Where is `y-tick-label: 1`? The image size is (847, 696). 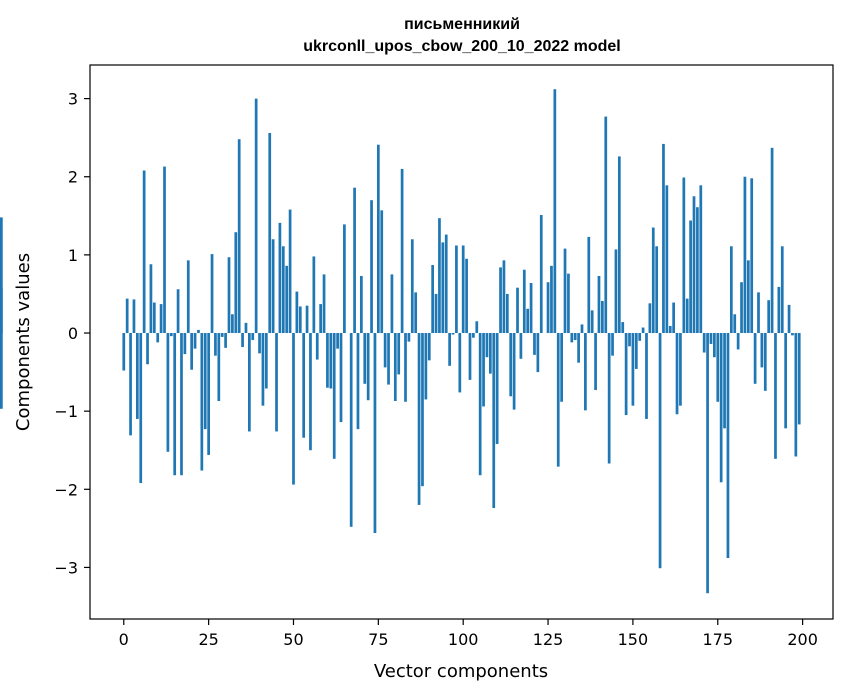
y-tick-label: 1 is located at coordinates (73, 255).